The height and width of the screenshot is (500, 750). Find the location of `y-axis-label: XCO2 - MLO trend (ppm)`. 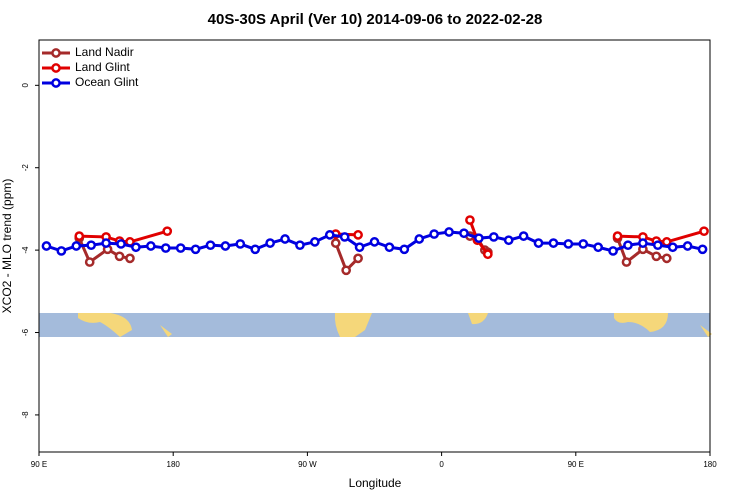

y-axis-label: XCO2 - MLO trend (ppm) is located at coordinates (7, 246).